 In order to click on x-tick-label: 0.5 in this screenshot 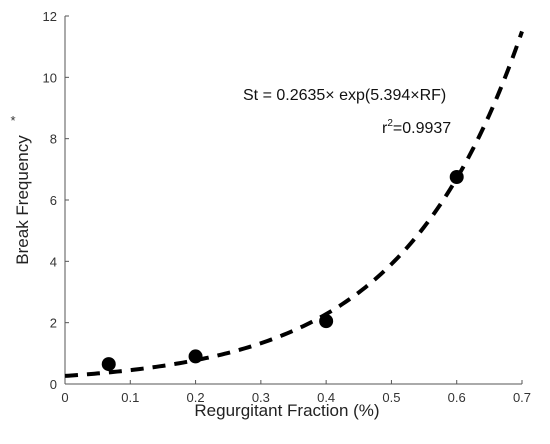, I will do `click(391, 397)`.